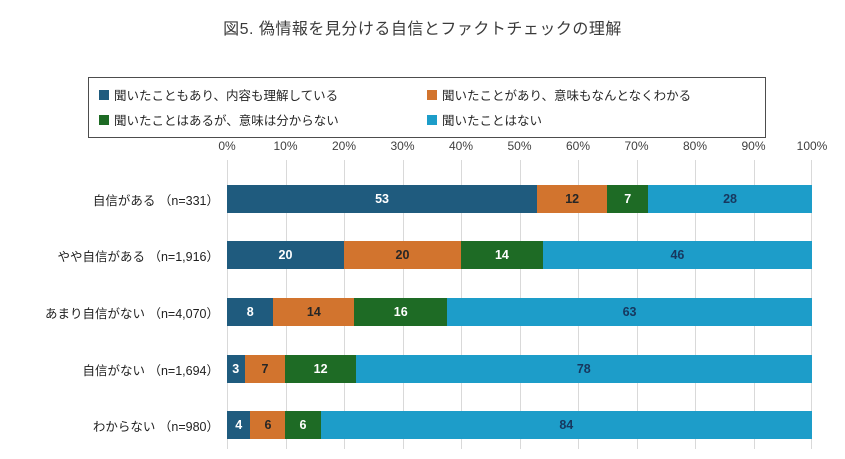 The width and height of the screenshot is (845, 459). Describe the element at coordinates (155, 200) in the screenshot. I see `category-label: 自信がある （n=331）` at that location.